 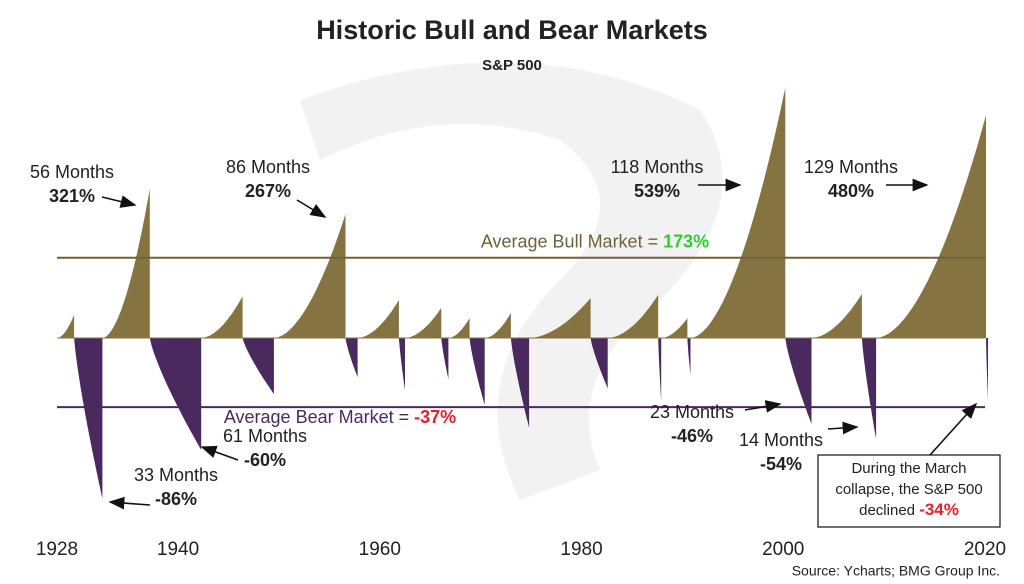 What do you see at coordinates (435, 417) in the screenshot?
I see `average-value: -37%` at bounding box center [435, 417].